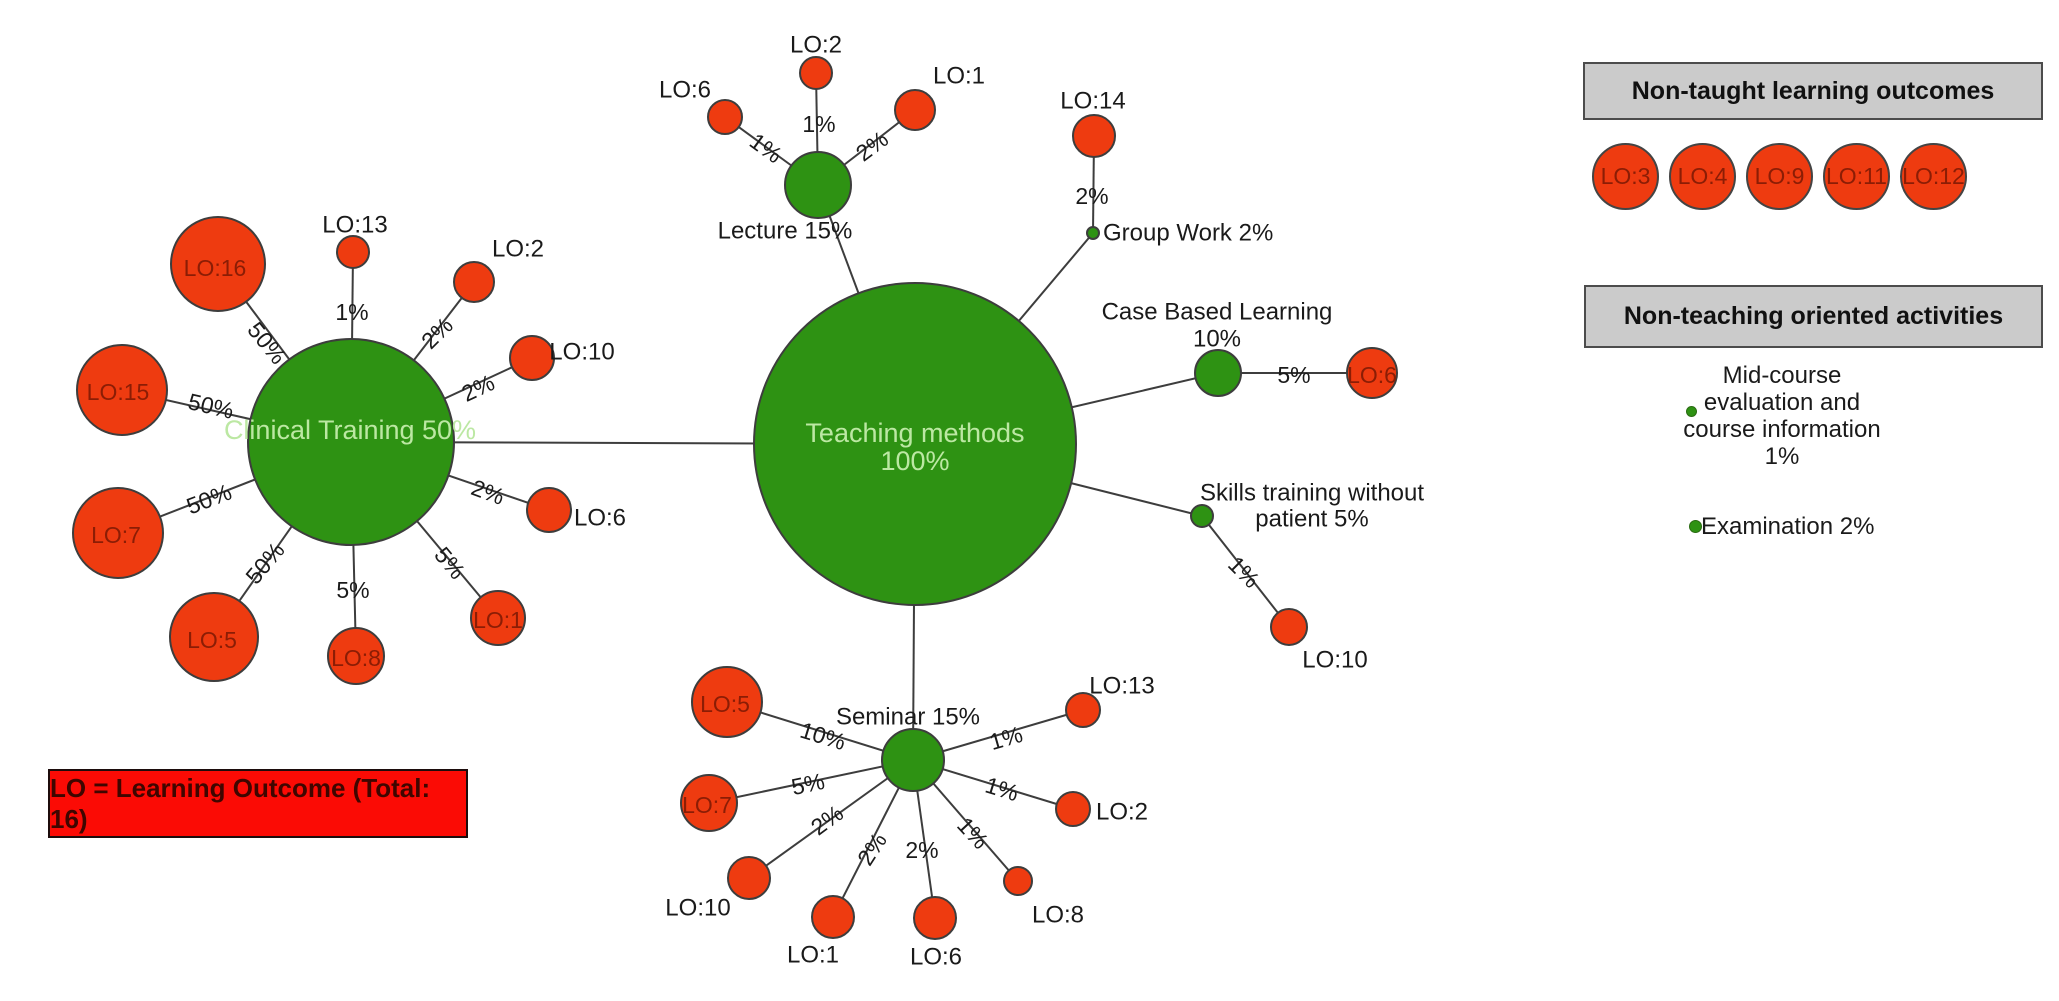  I want to click on node-c2-circle, so click(474, 282).